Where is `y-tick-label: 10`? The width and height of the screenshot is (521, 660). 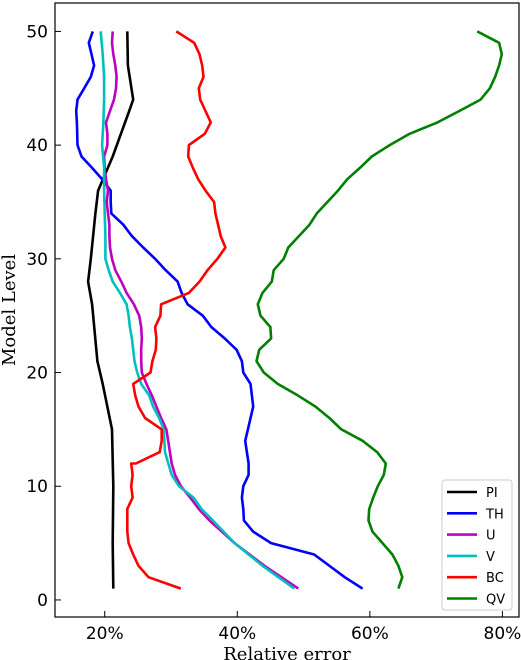
y-tick-label: 10 is located at coordinates (37, 487).